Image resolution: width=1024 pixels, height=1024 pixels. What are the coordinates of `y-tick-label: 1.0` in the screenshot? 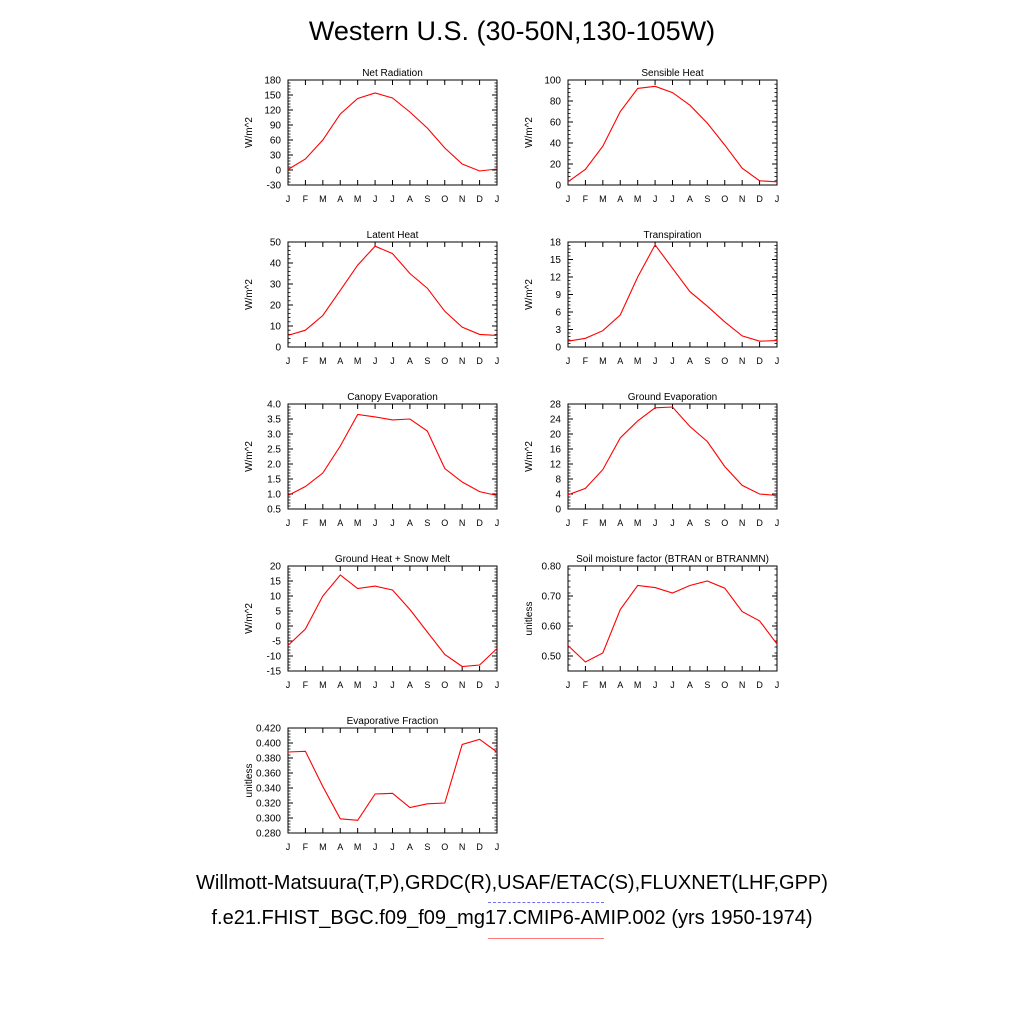 It's located at (274, 495).